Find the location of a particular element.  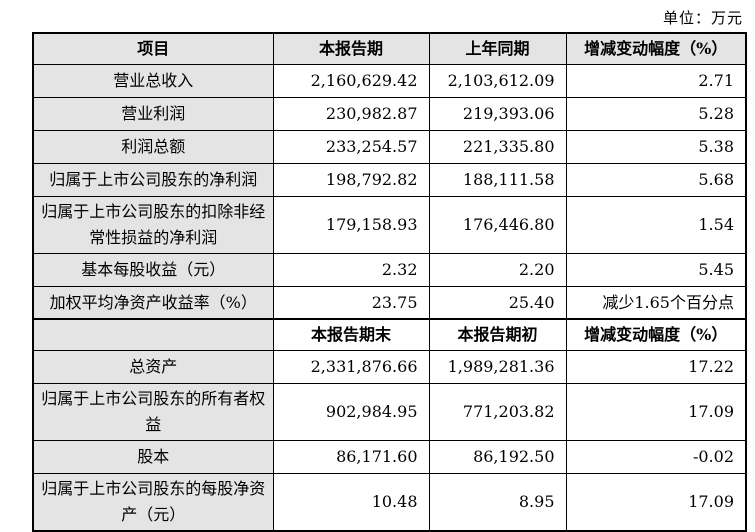

row-label: 利润总额 is located at coordinates (153, 146).